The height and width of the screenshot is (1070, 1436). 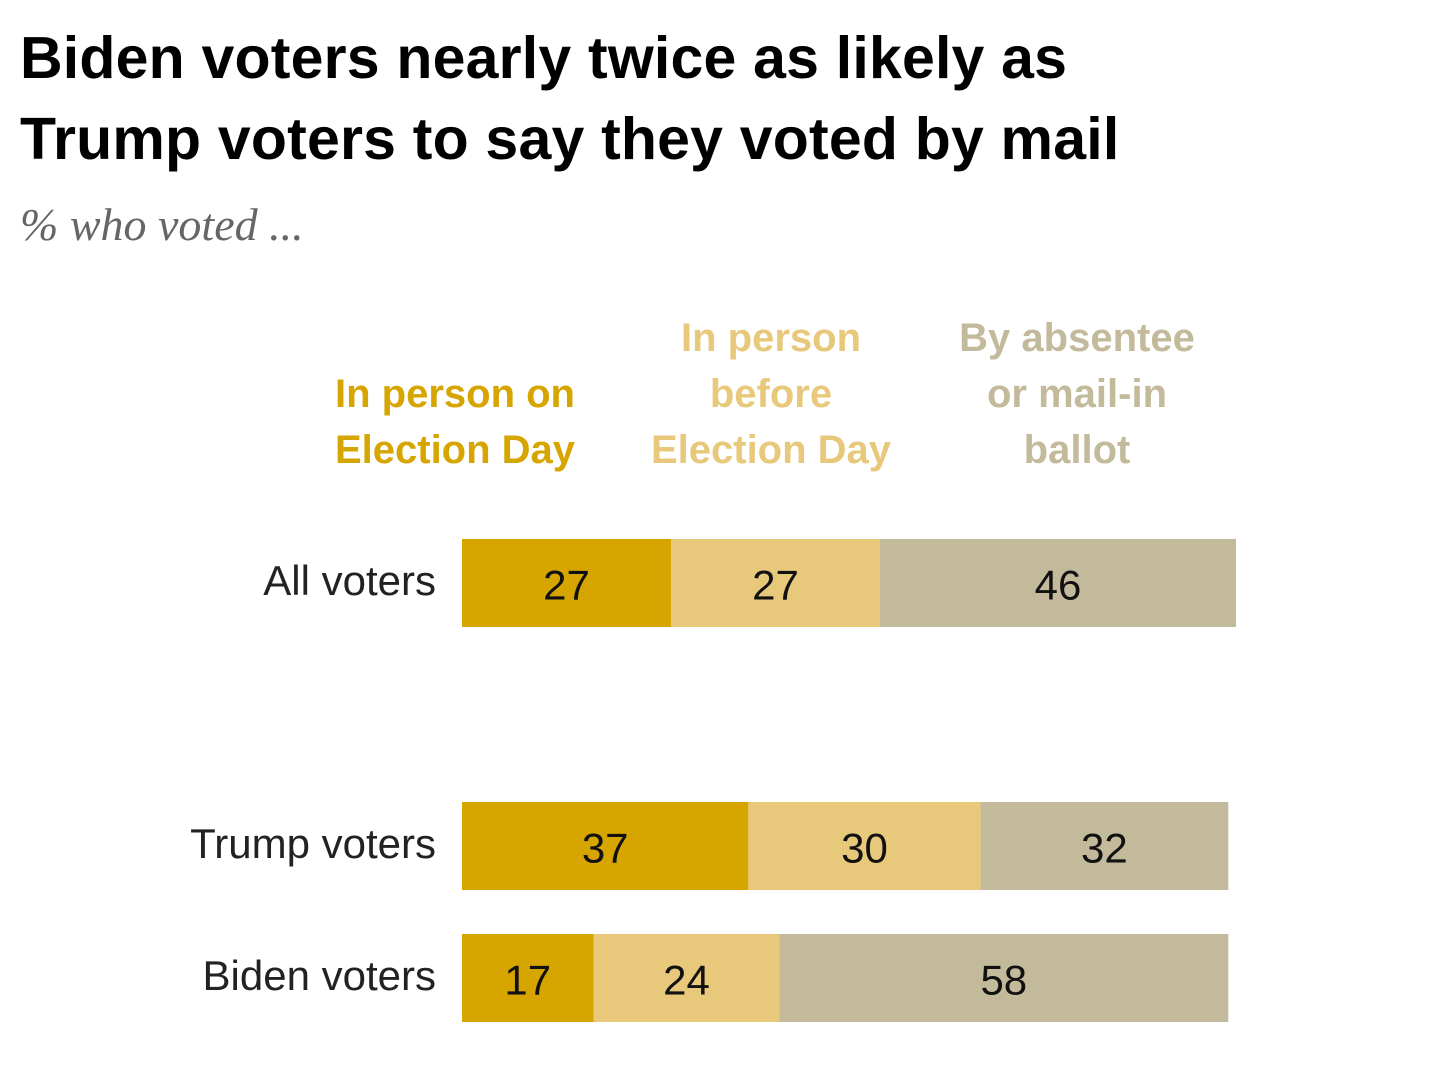 I want to click on row-label-1: Trump voters, so click(x=313, y=843).